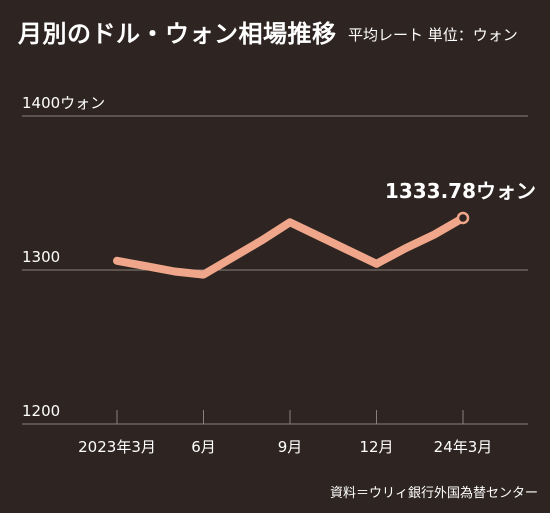  Describe the element at coordinates (433, 493) in the screenshot. I see `source-note: 資料＝ウリィ銀行外国為替センター` at that location.